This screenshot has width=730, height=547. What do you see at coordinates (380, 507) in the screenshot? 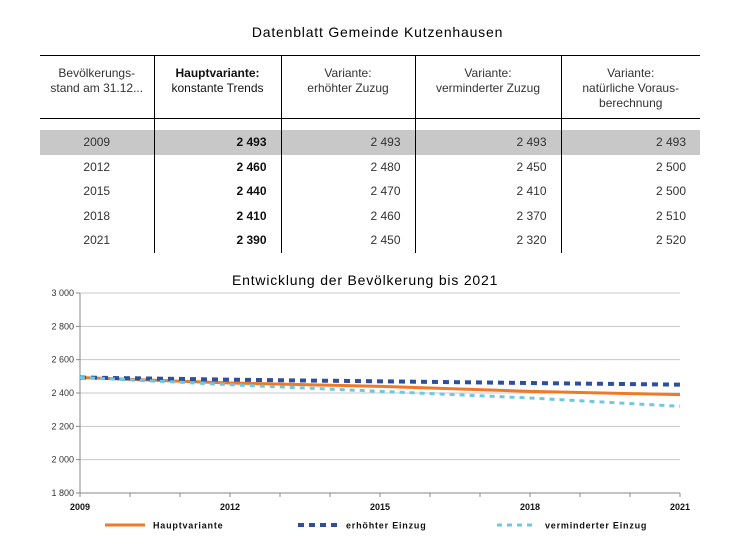
I see `x-tick-label: 2015` at bounding box center [380, 507].